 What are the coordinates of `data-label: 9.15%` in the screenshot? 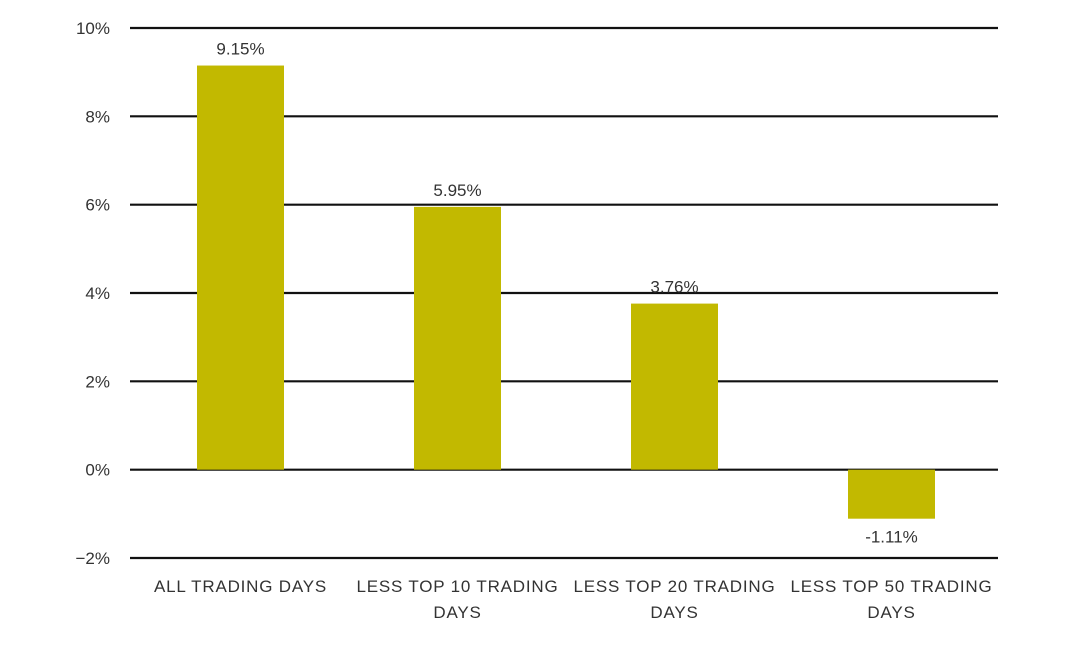 It's located at (240, 49).